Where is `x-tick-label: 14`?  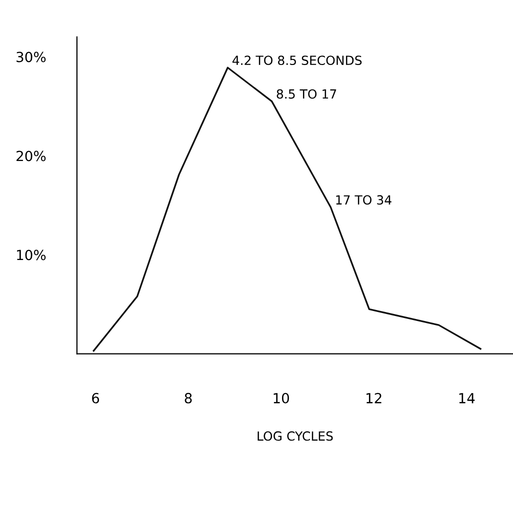
x-tick-label: 14 is located at coordinates (467, 398).